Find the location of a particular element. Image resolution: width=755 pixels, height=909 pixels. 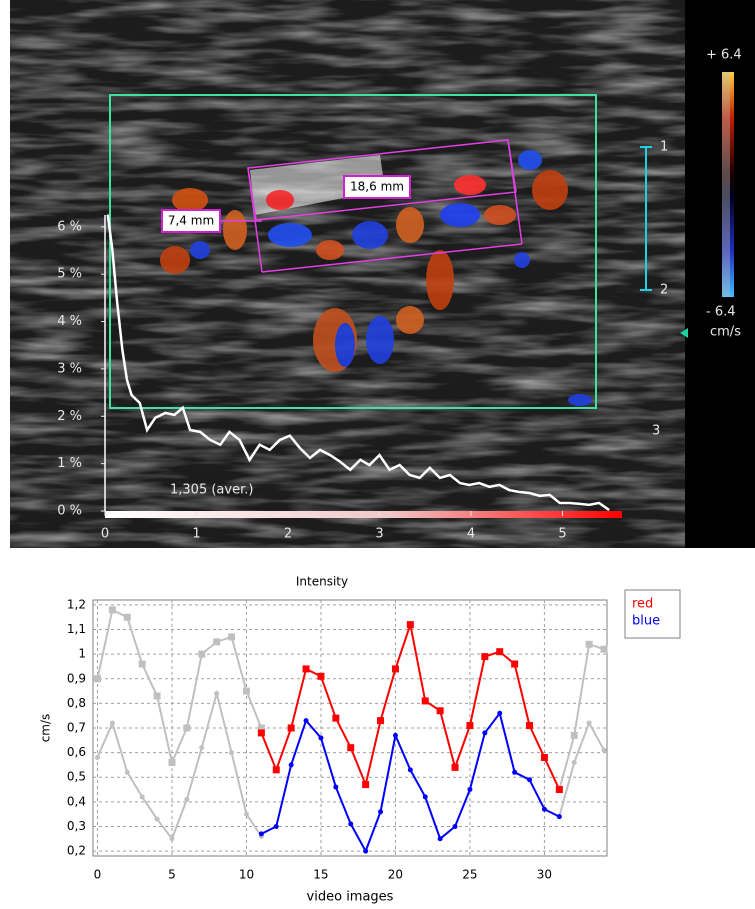

y-tick-label: 0,3 is located at coordinates (76, 826).